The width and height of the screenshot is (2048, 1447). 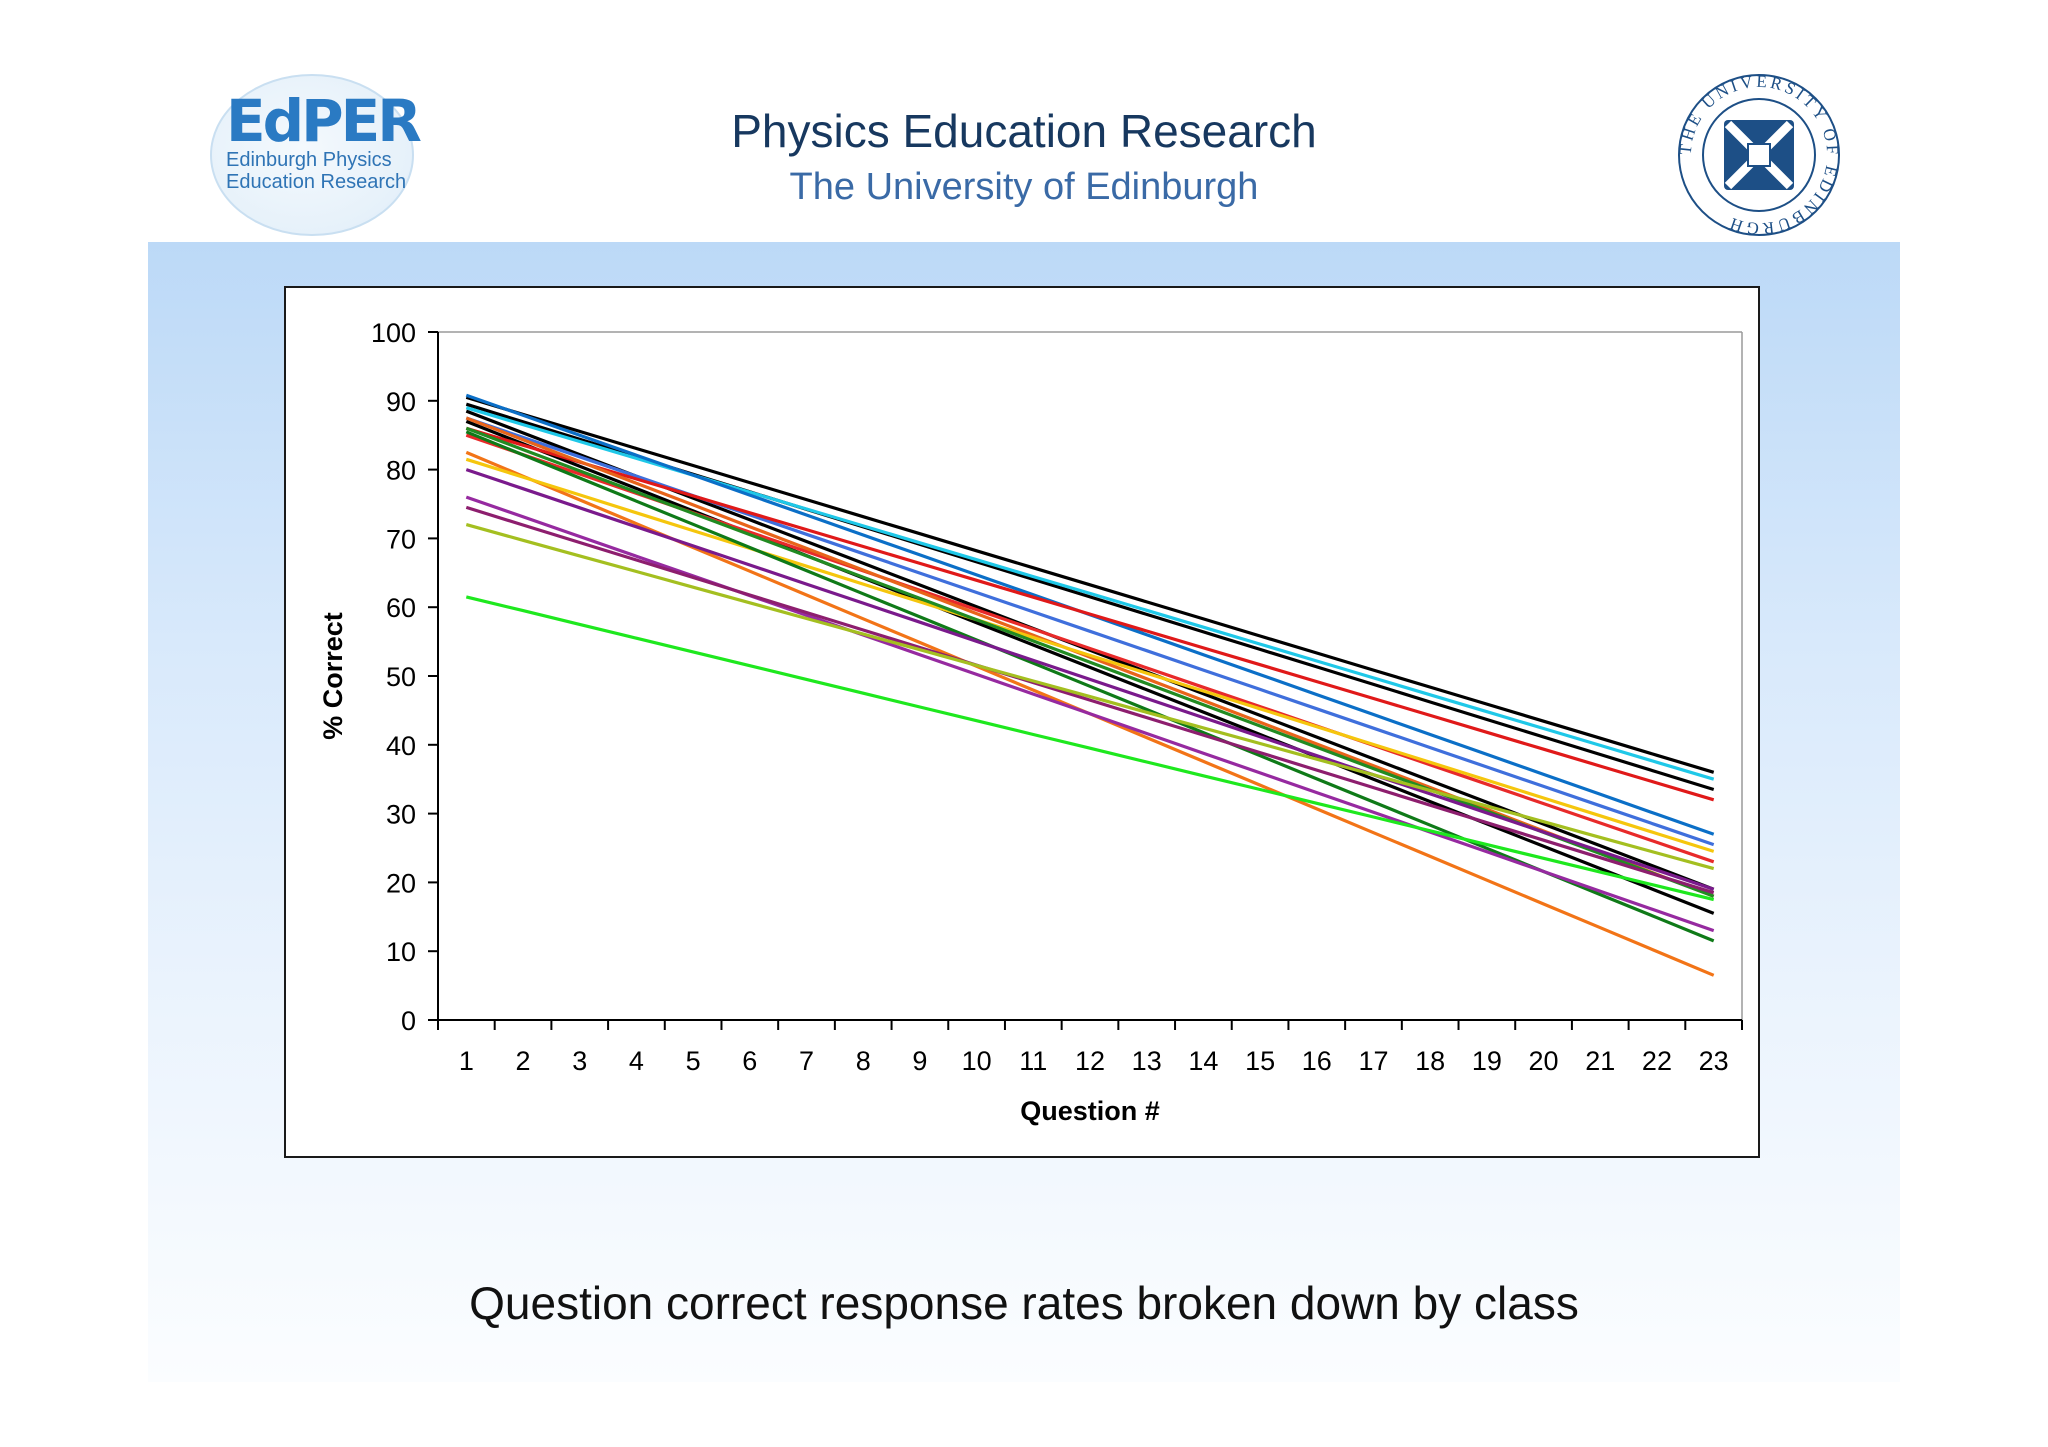 What do you see at coordinates (466, 1061) in the screenshot?
I see `x-tick-label: 1` at bounding box center [466, 1061].